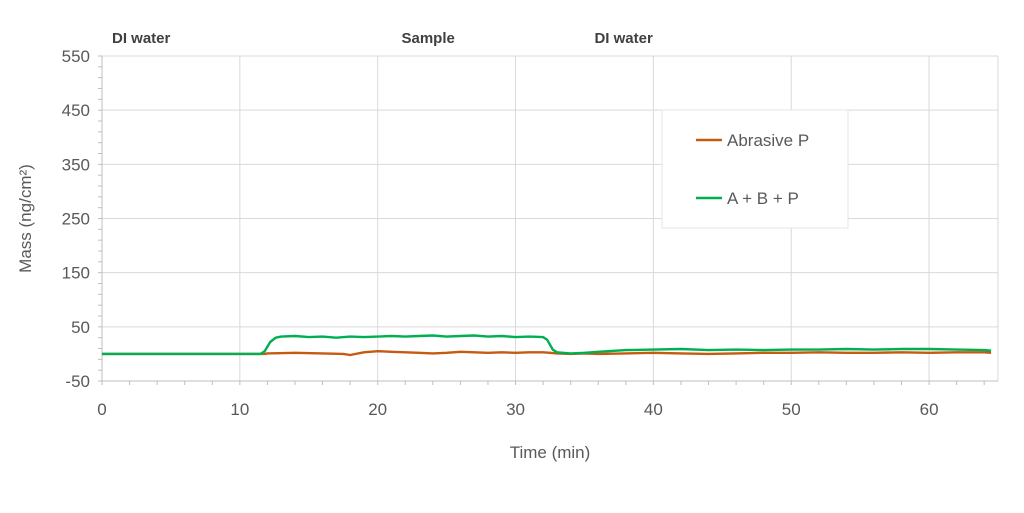  I want to click on x-tick-label: 50, so click(791, 409).